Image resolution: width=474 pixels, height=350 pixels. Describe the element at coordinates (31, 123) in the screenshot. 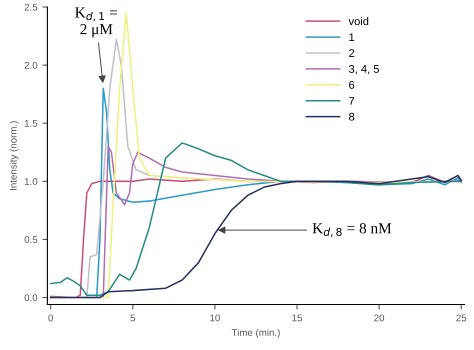

I see `y-tick-label: 1.5` at that location.